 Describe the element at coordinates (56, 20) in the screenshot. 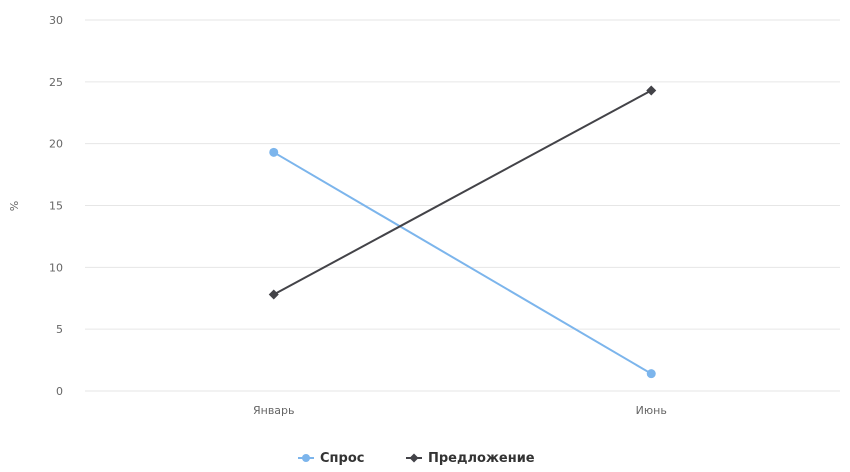

I see `y-tick-label: 30` at that location.